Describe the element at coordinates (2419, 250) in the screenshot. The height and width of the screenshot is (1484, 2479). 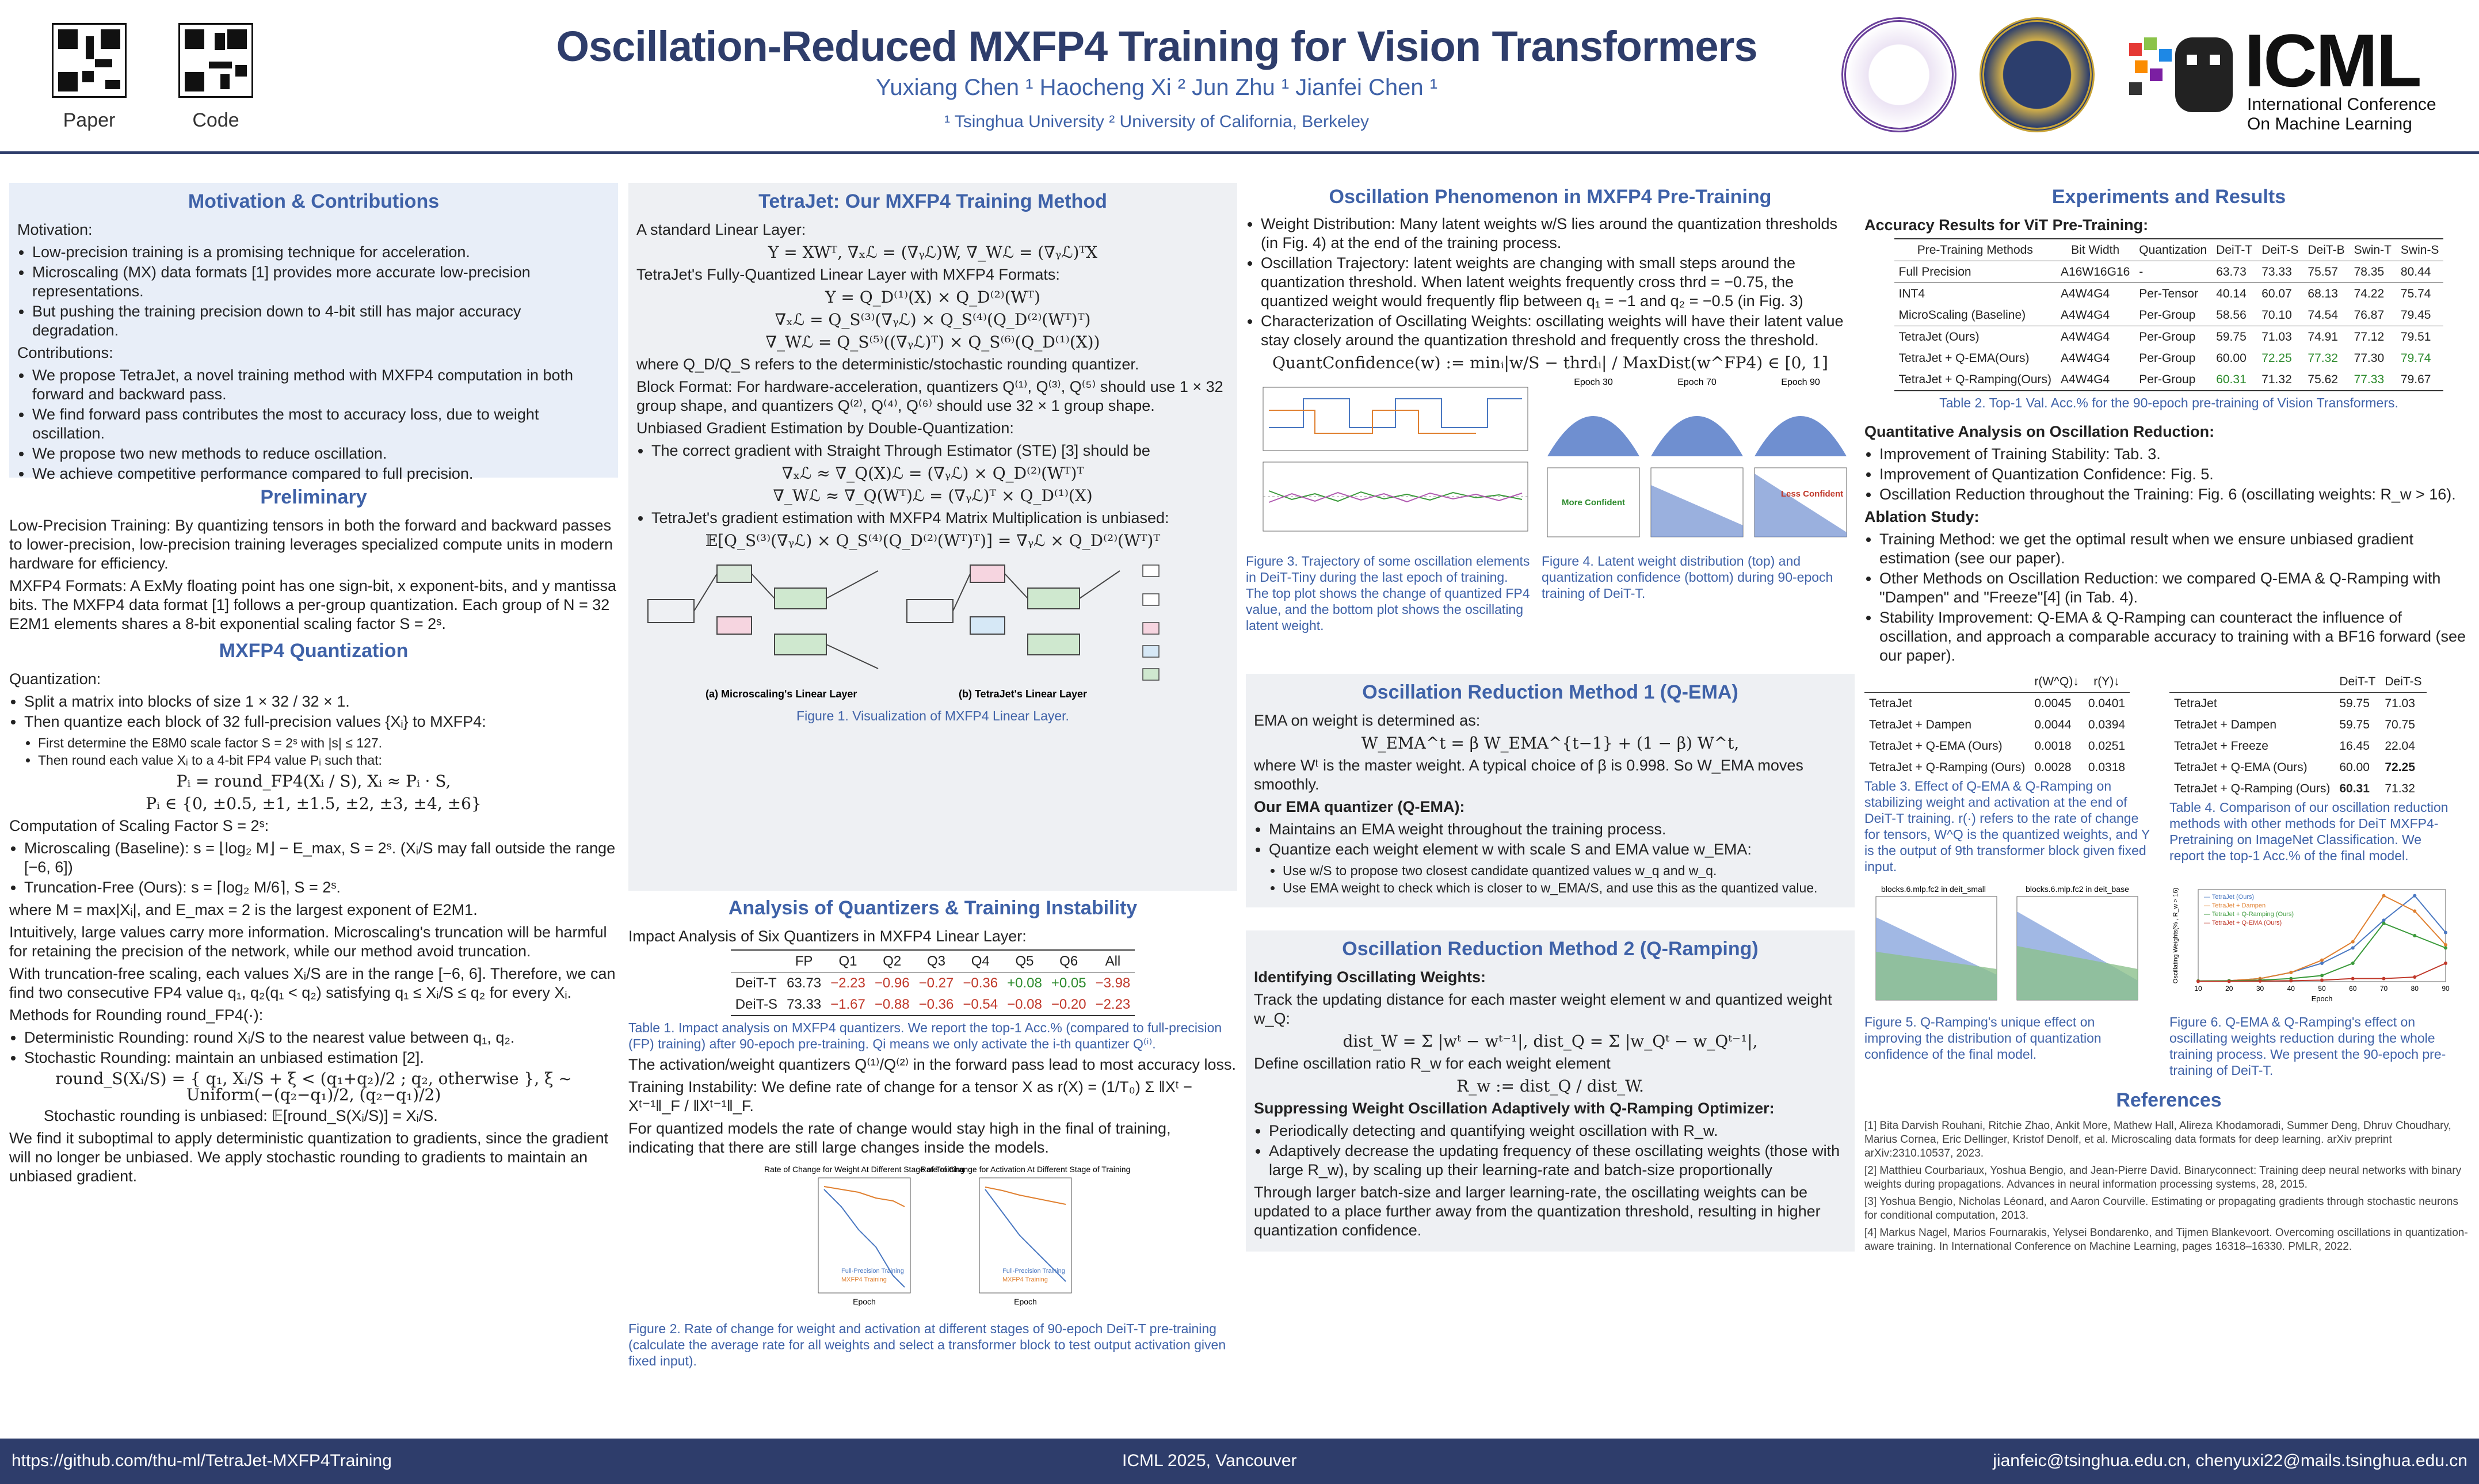
I see `table-header: Swin-S` at that location.